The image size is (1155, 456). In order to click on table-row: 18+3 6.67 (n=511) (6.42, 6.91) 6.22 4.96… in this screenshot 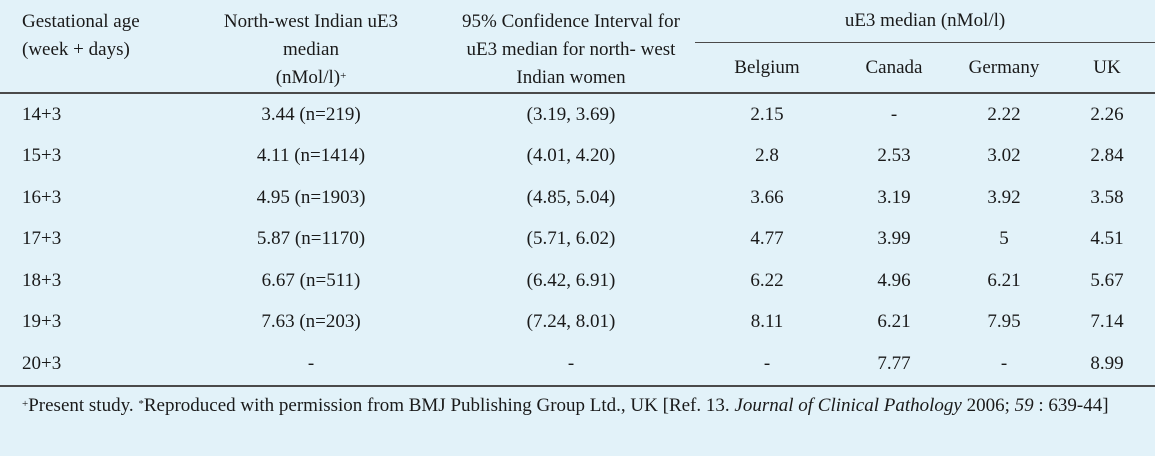, I will do `click(577, 281)`.